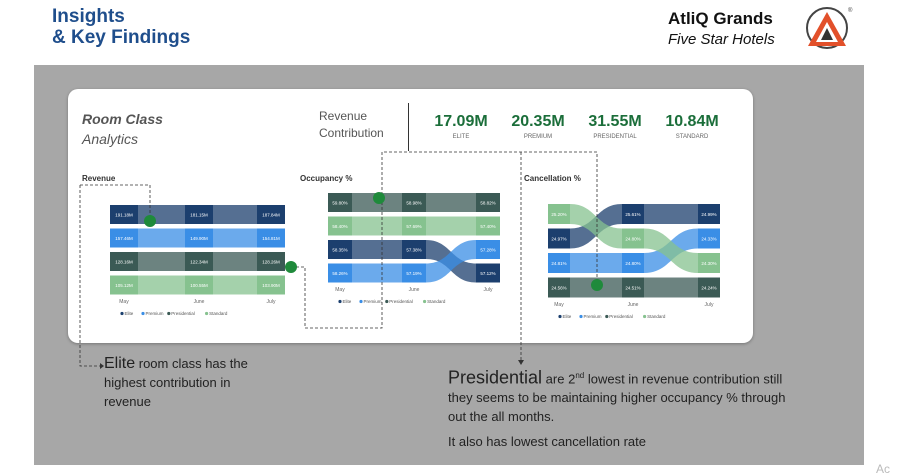  I want to click on kpi-value: 17.09M, so click(461, 121).